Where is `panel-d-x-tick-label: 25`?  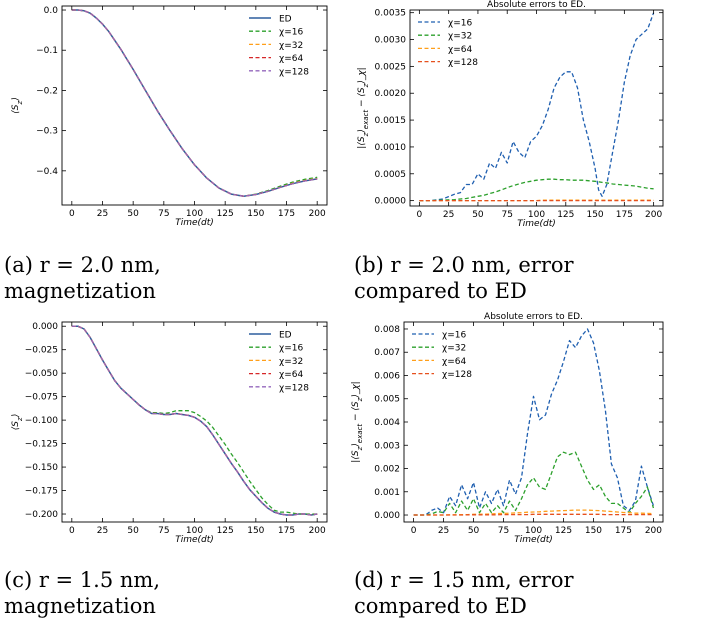
panel-d-x-tick-label: 25 is located at coordinates (443, 531).